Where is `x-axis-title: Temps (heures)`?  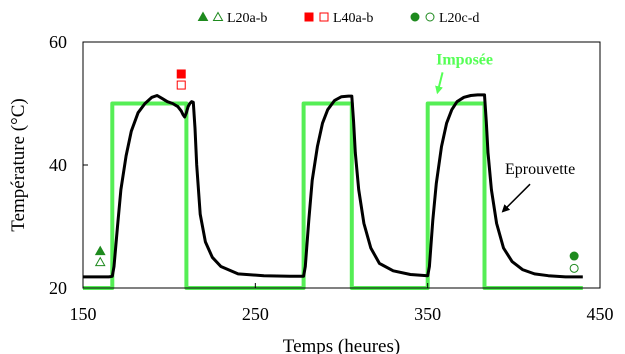
x-axis-title: Temps (heures) is located at coordinates (341, 345).